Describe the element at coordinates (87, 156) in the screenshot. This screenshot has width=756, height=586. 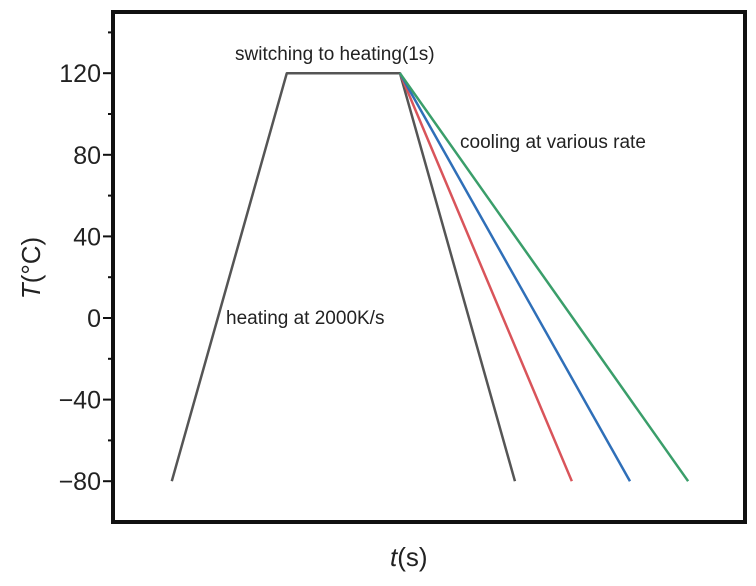
I see `y-tick-label: 80` at that location.